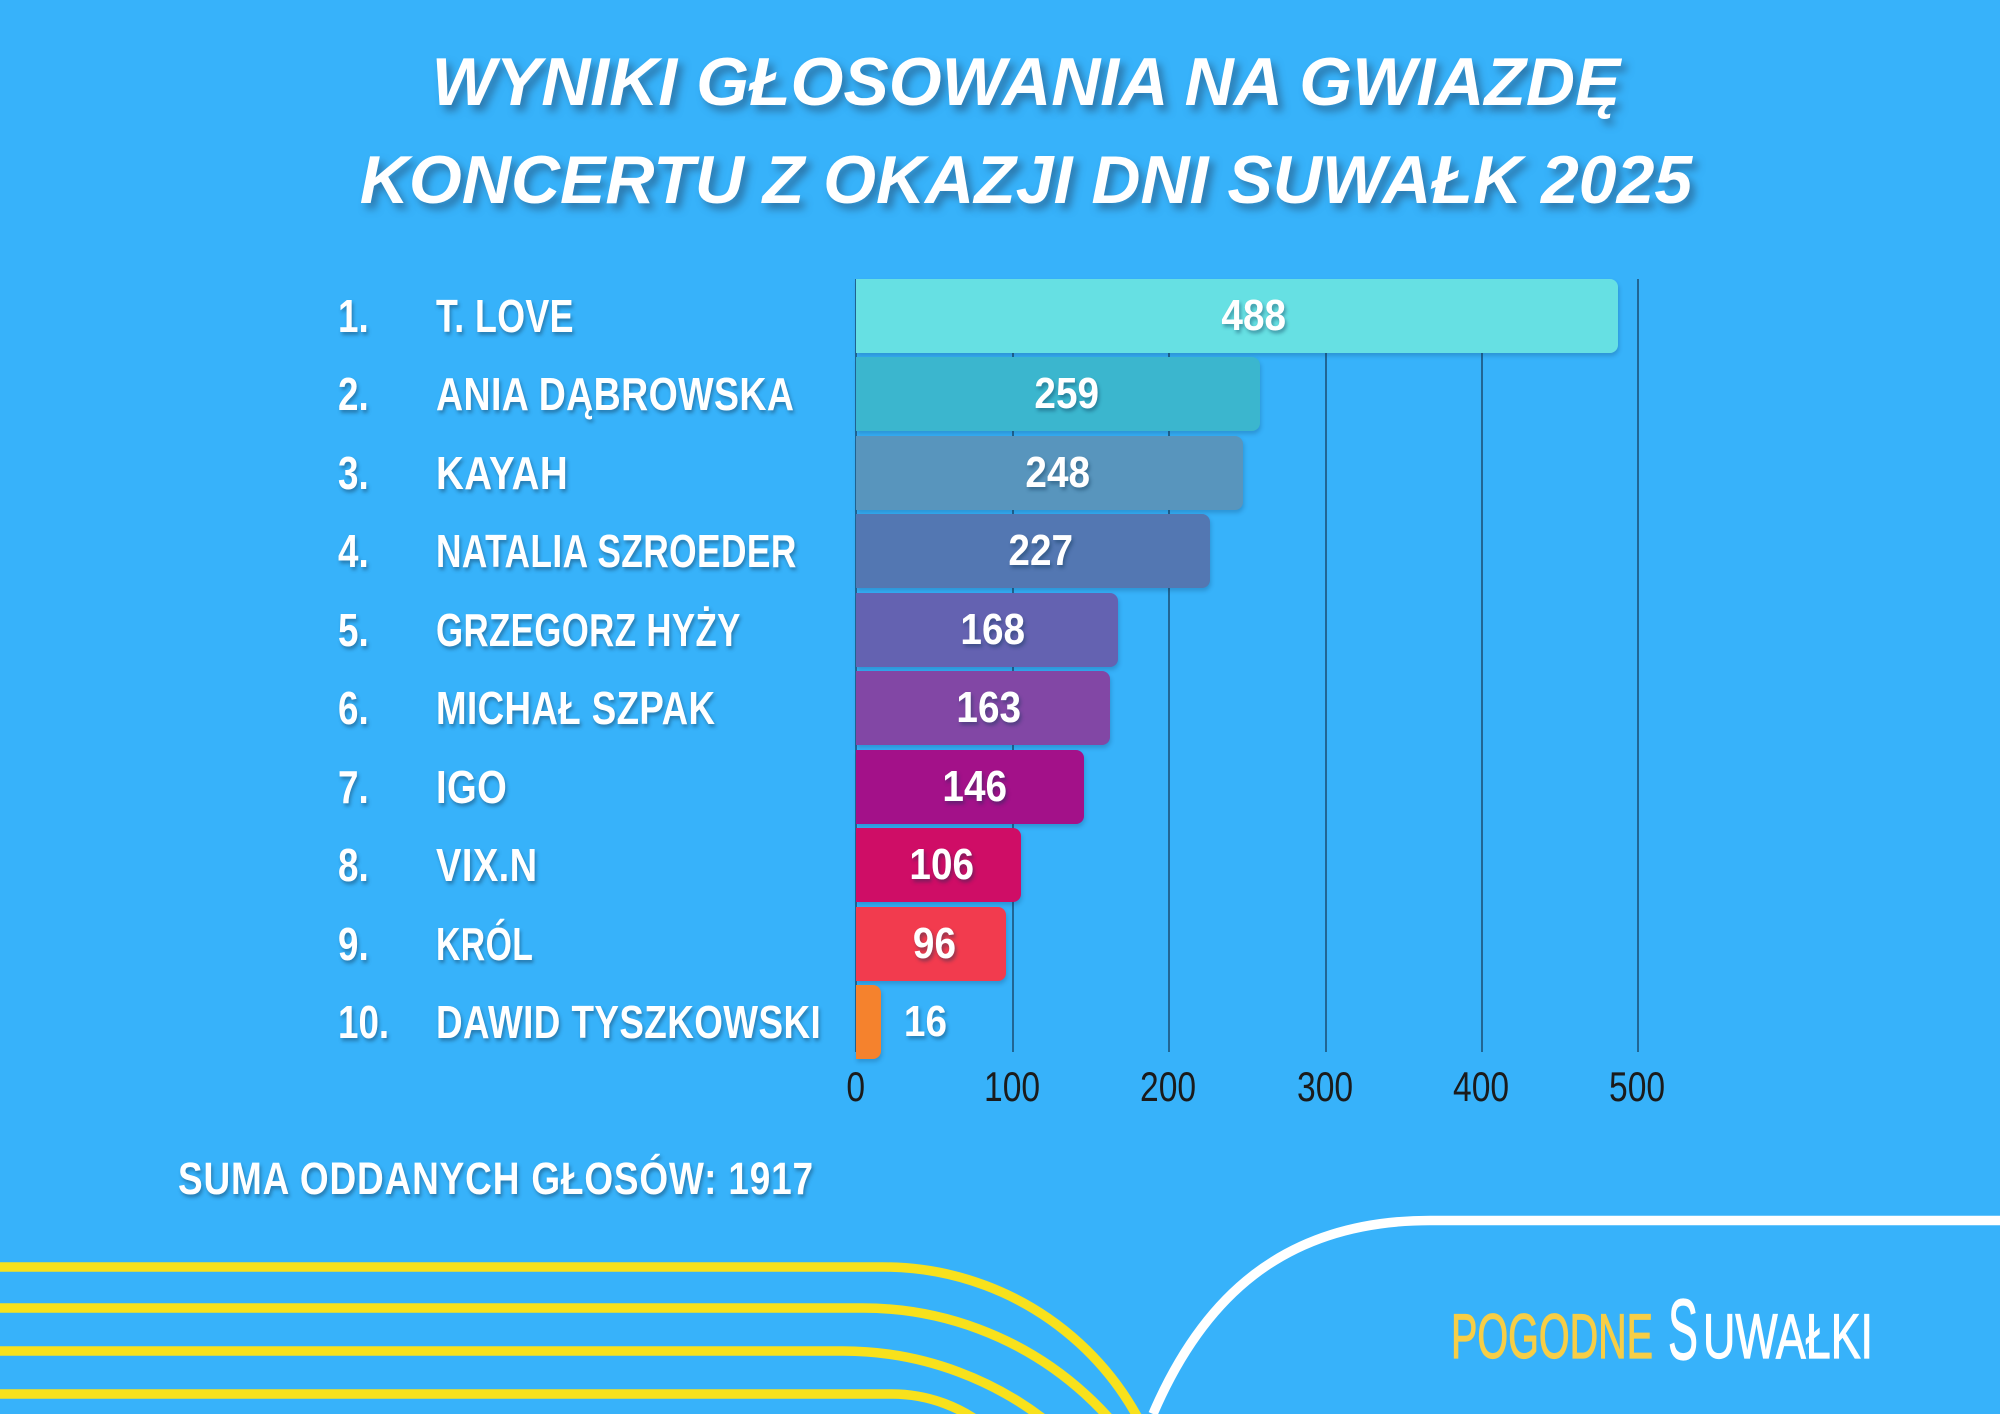 The width and height of the screenshot is (2000, 1414). What do you see at coordinates (1788, 1337) in the screenshot?
I see `svg-text: UWAŁKI` at bounding box center [1788, 1337].